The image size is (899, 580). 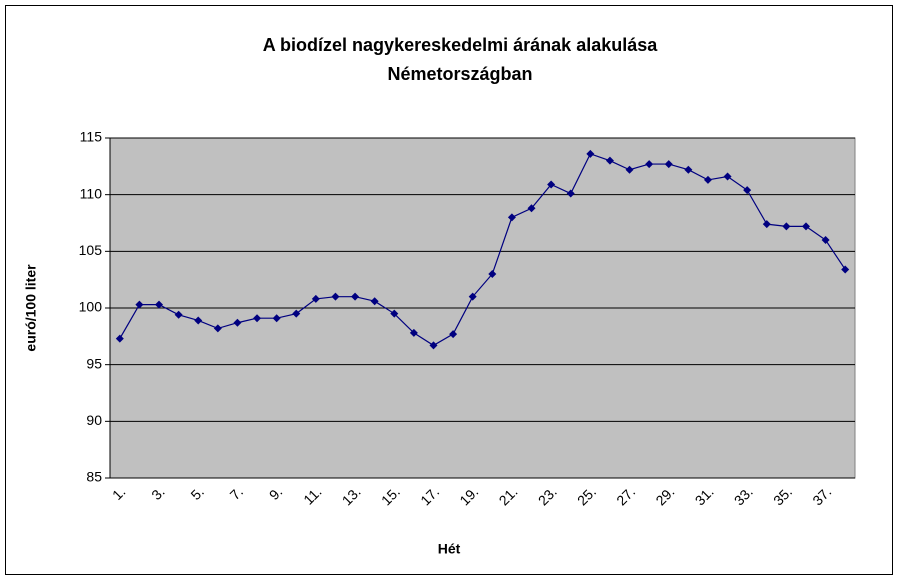 What do you see at coordinates (94, 363) in the screenshot?
I see `y-tick-label: 95` at bounding box center [94, 363].